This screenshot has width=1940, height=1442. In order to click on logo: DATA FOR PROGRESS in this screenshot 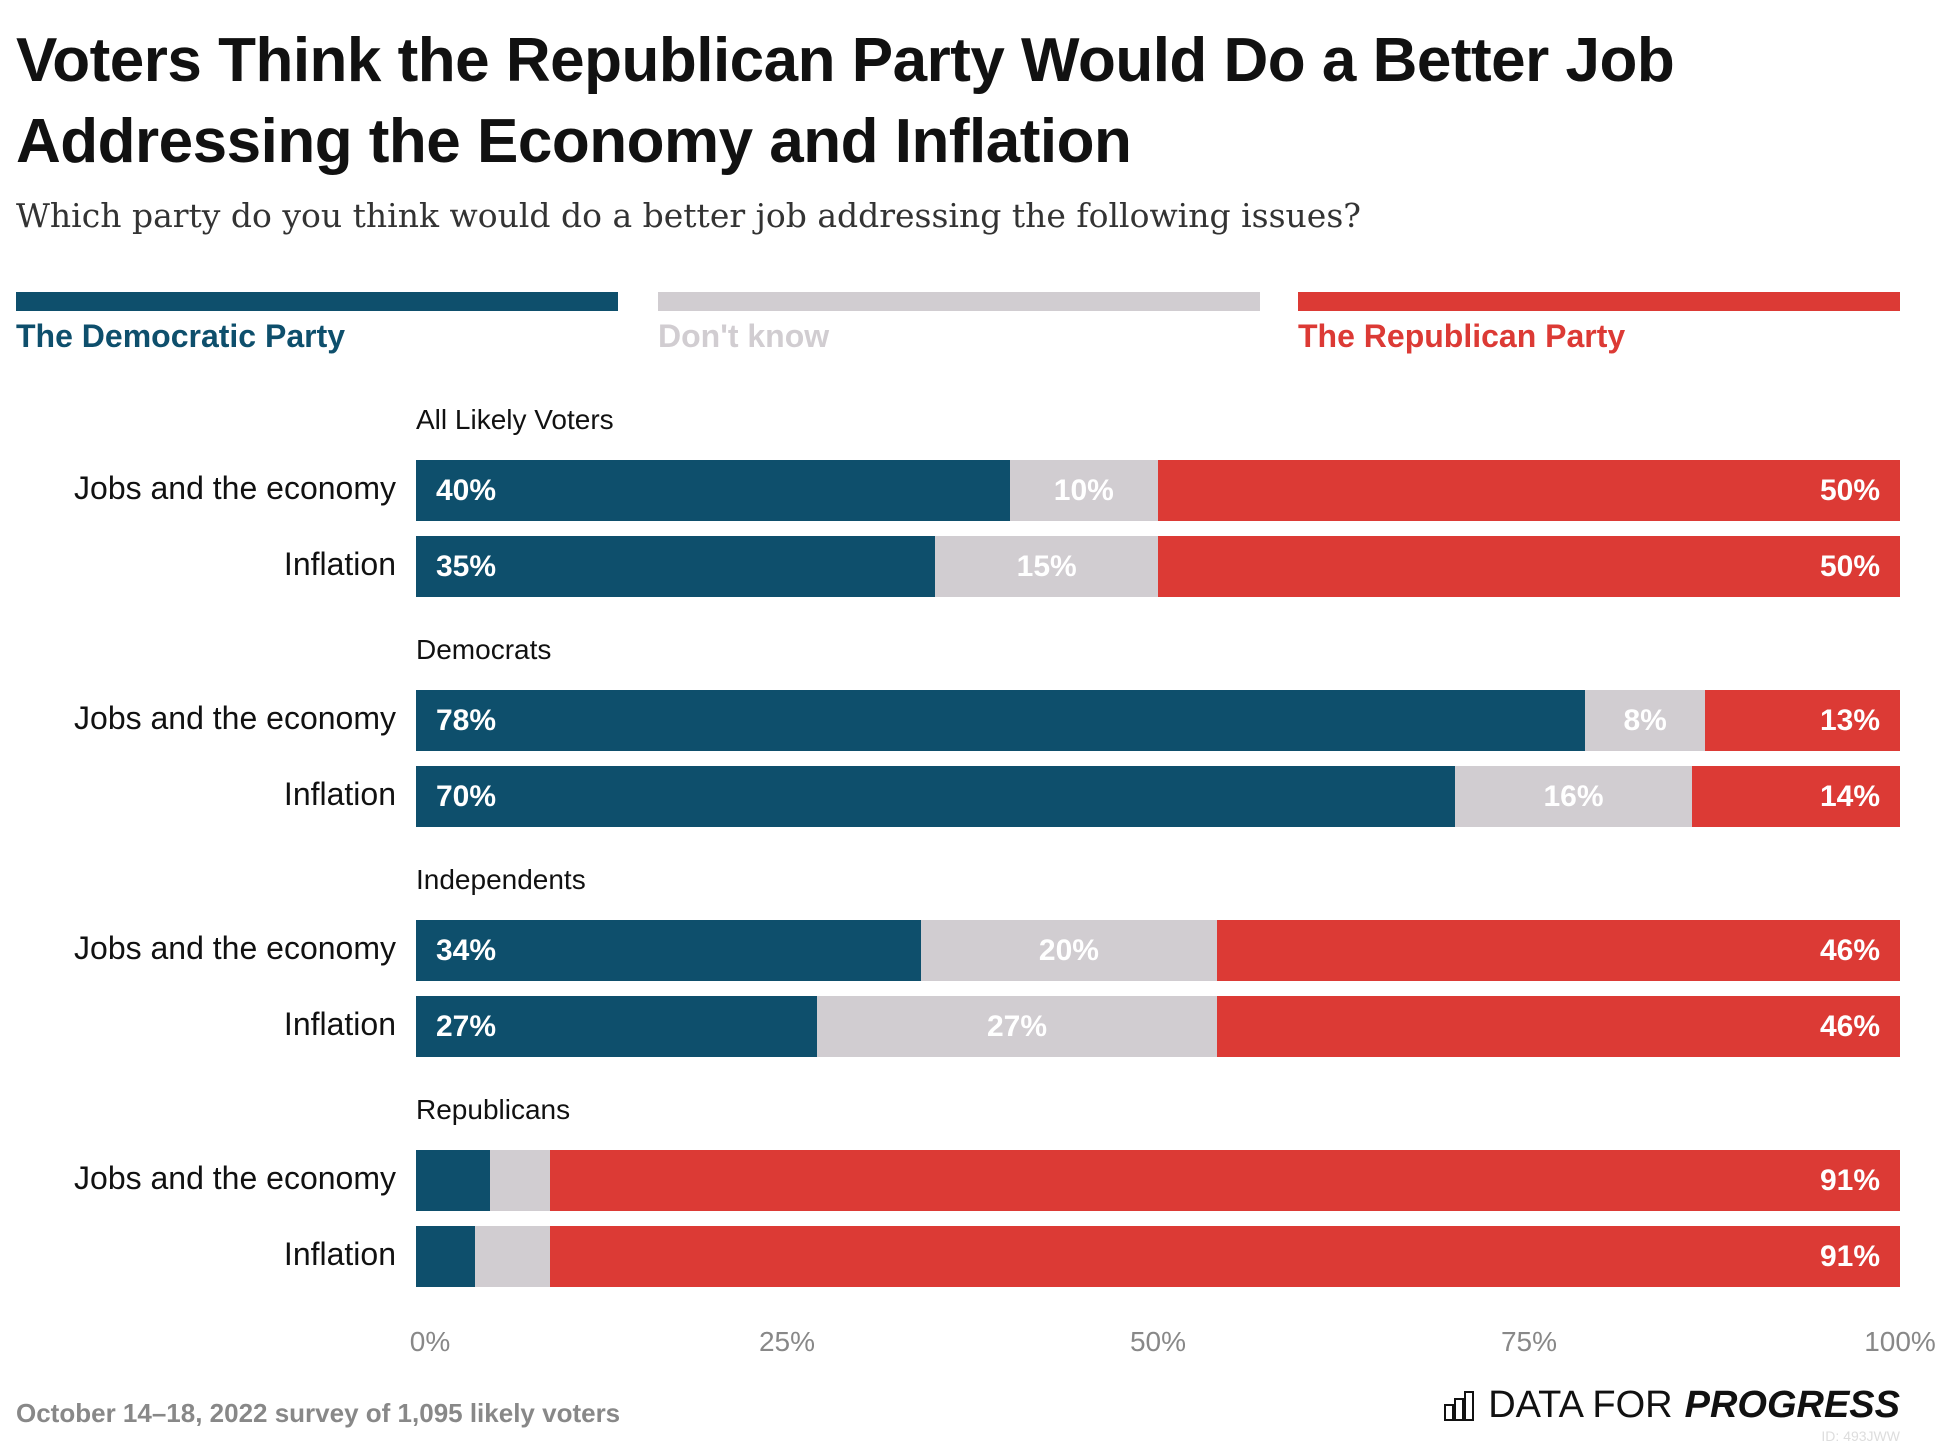, I will do `click(1672, 1405)`.